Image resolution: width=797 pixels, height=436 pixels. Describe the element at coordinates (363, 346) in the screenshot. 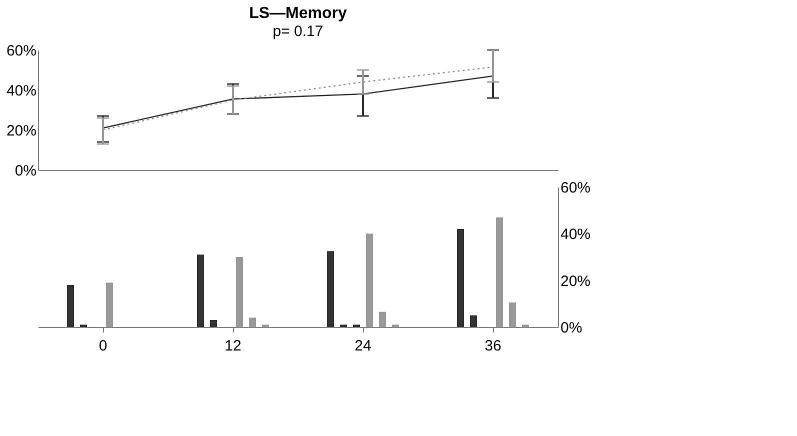

I see `x-tick-label: 24` at that location.